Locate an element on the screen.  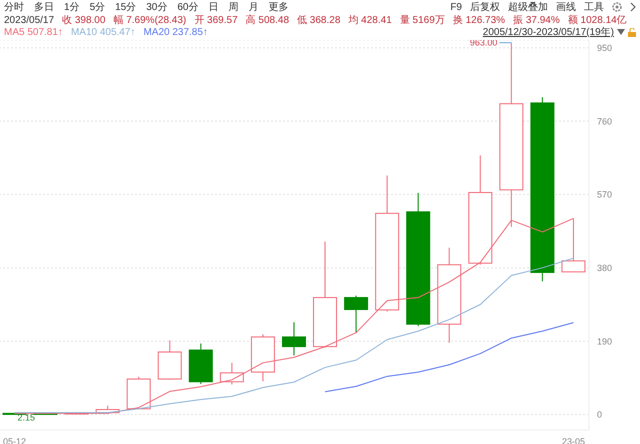
text: 日 is located at coordinates (213, 7).